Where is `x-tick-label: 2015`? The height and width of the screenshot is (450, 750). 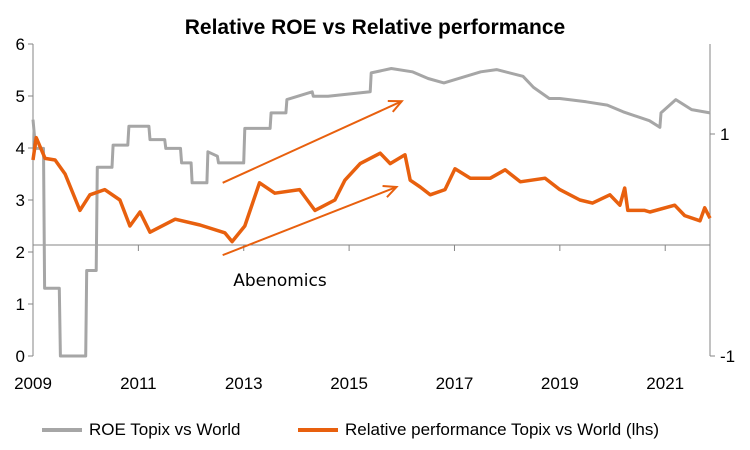
x-tick-label: 2015 is located at coordinates (349, 383).